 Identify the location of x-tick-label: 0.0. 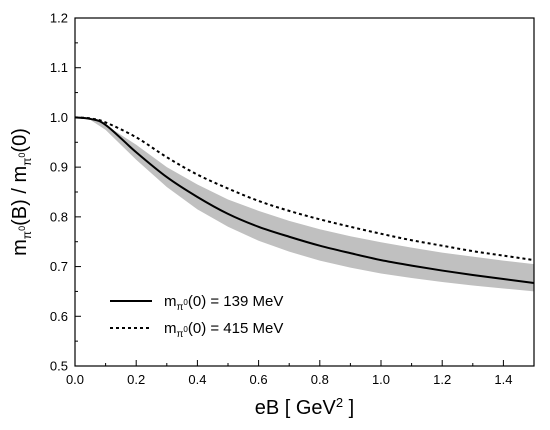
(75, 379).